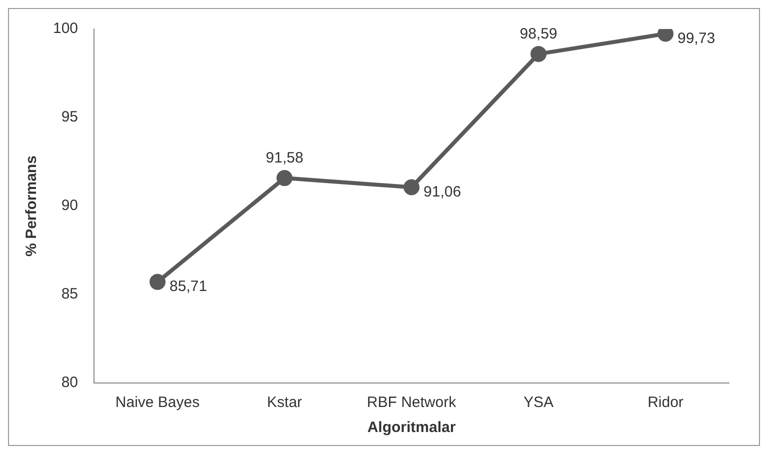  What do you see at coordinates (666, 403) in the screenshot?
I see `x-tick-label: Ridor` at bounding box center [666, 403].